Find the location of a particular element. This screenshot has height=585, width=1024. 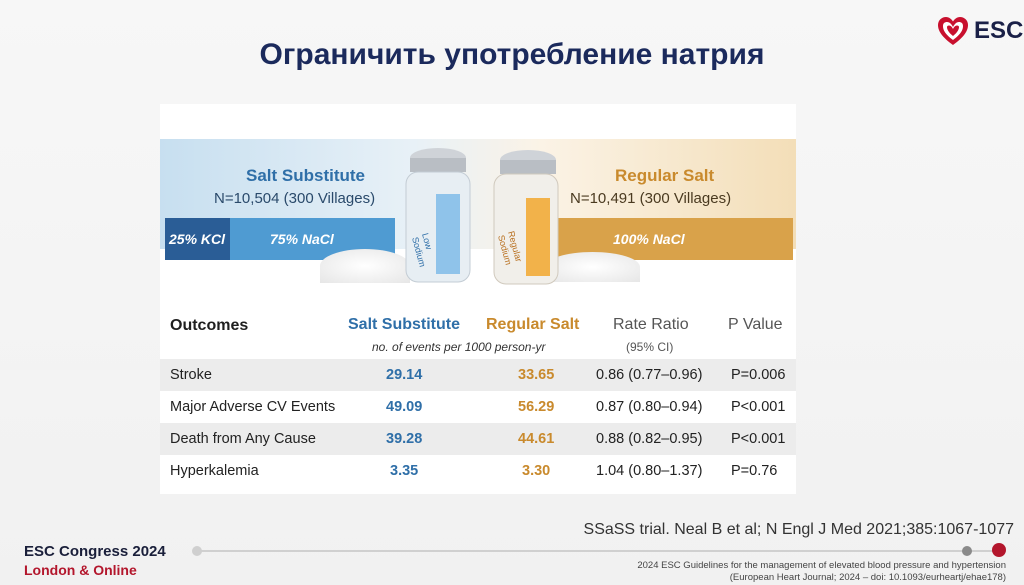

congress-name: ESC Congress 2024 is located at coordinates (95, 551).